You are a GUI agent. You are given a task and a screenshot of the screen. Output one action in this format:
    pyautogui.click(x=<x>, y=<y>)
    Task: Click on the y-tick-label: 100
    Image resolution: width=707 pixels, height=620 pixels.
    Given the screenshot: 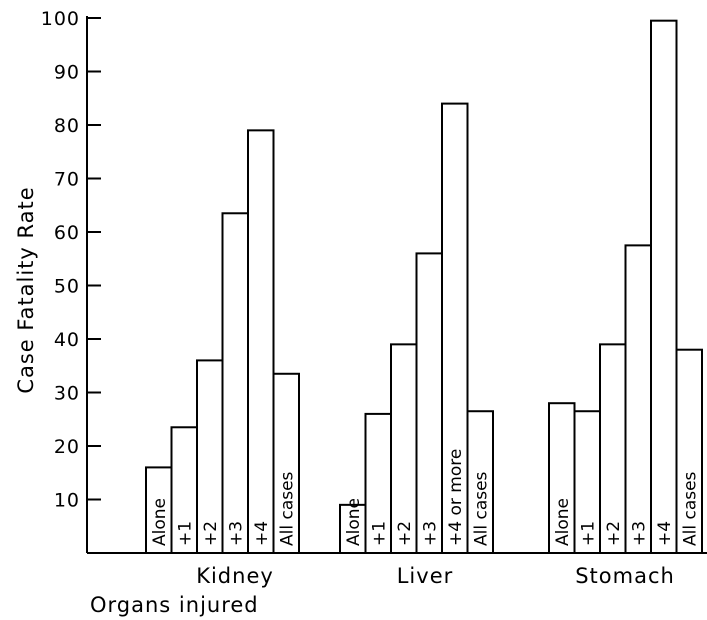 What is the action you would take?
    pyautogui.click(x=60, y=19)
    